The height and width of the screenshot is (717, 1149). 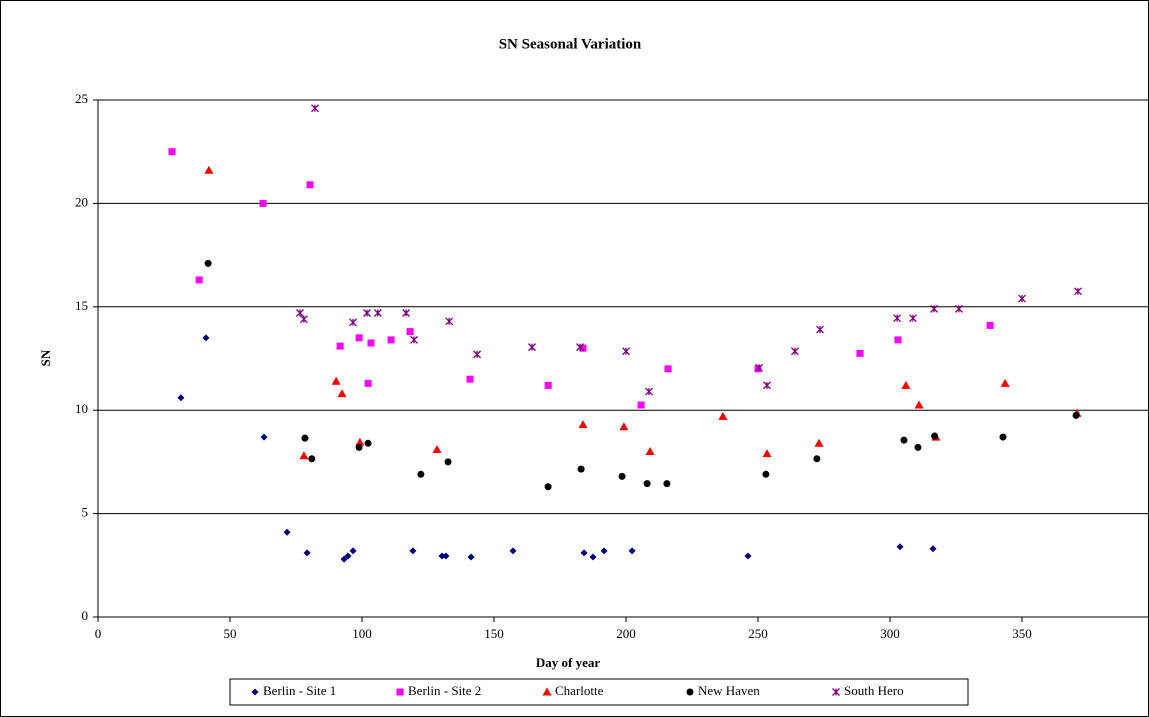 What do you see at coordinates (85, 615) in the screenshot?
I see `y-tick-label: 0` at bounding box center [85, 615].